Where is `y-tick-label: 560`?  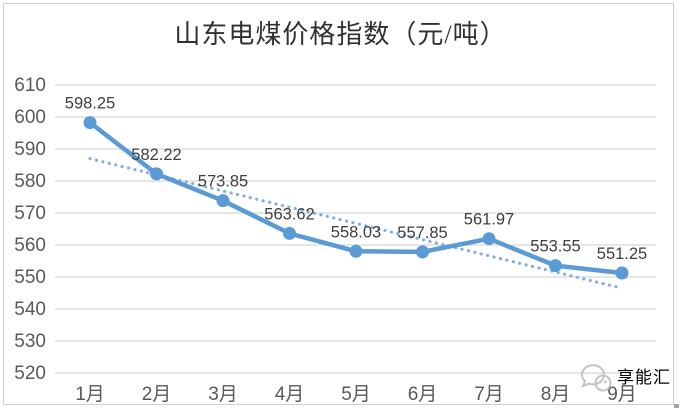 y-tick-label: 560 is located at coordinates (30, 245).